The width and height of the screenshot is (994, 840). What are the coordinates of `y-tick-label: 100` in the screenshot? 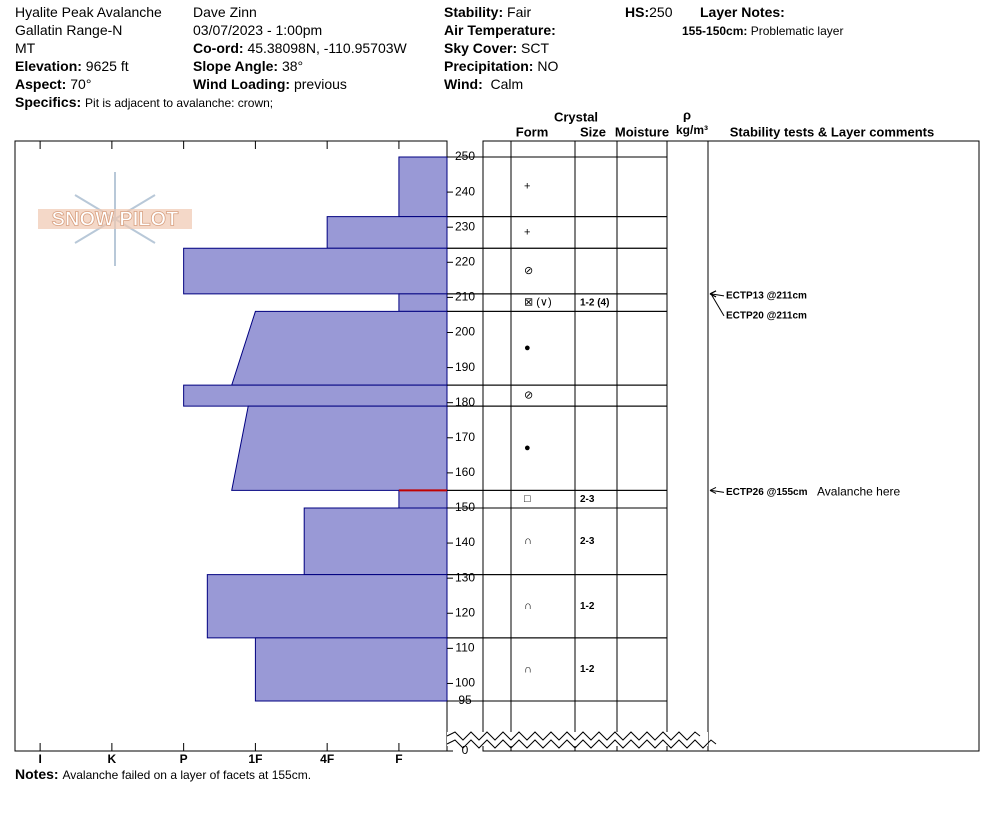 It's located at (465, 683).